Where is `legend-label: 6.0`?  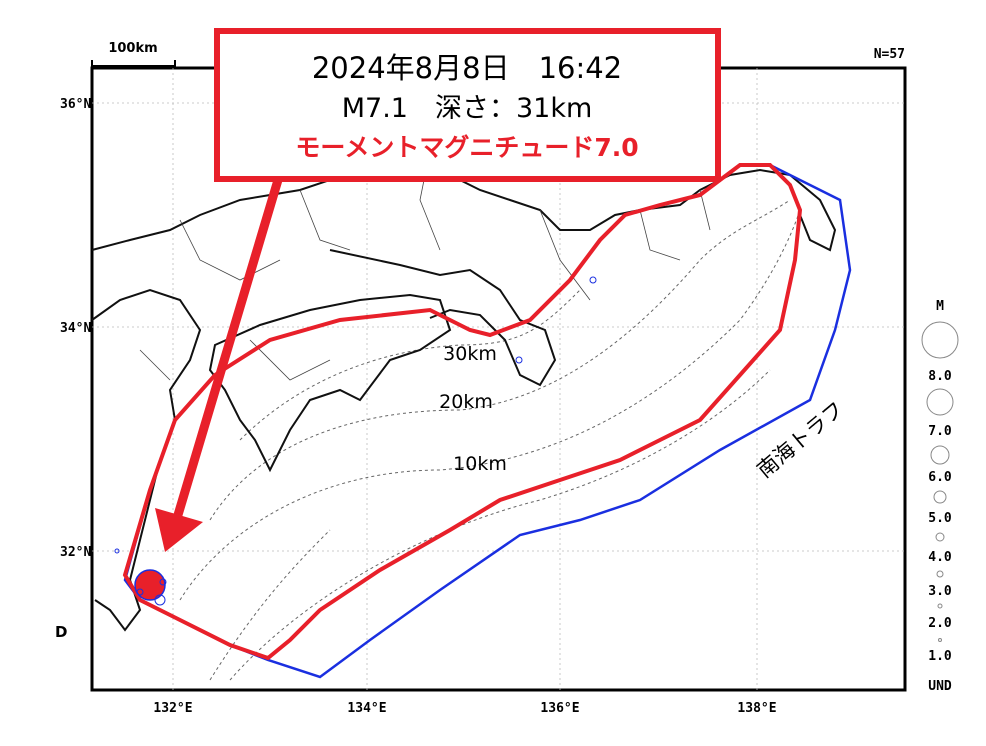 legend-label: 6.0 is located at coordinates (940, 477).